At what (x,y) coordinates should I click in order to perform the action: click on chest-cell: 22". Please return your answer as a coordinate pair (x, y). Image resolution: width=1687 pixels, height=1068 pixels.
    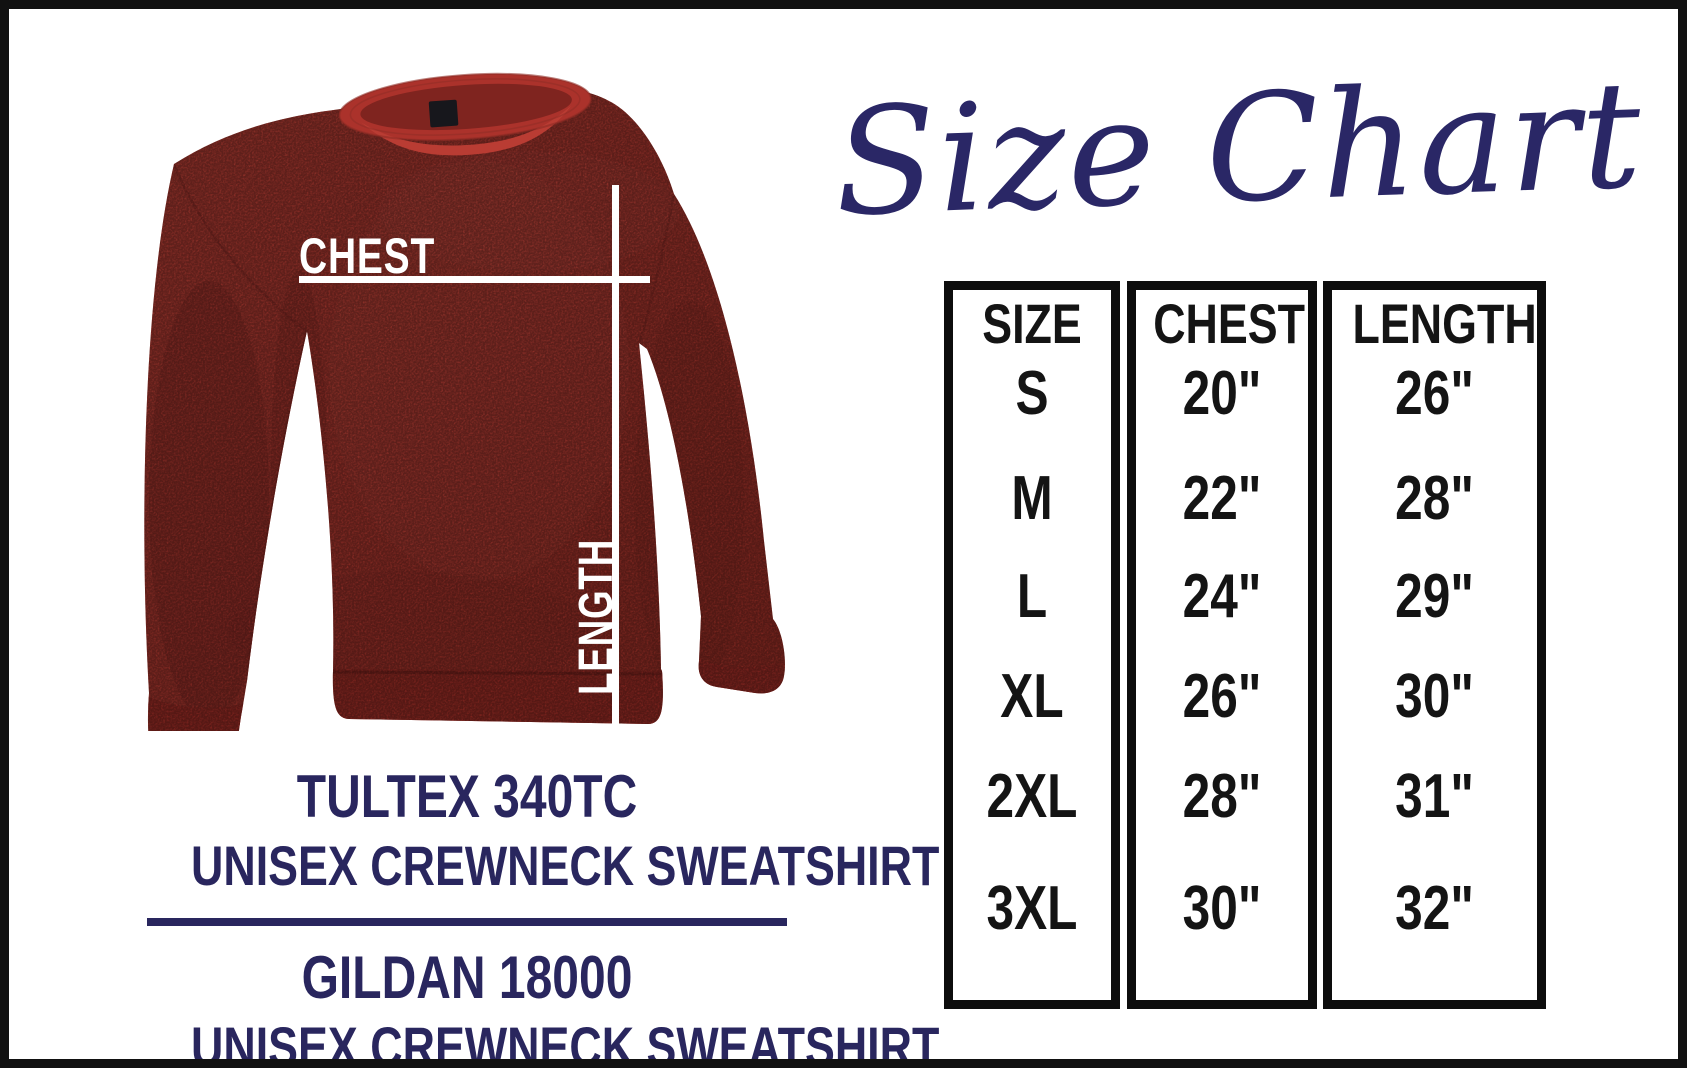
    Looking at the image, I should click on (1222, 498).